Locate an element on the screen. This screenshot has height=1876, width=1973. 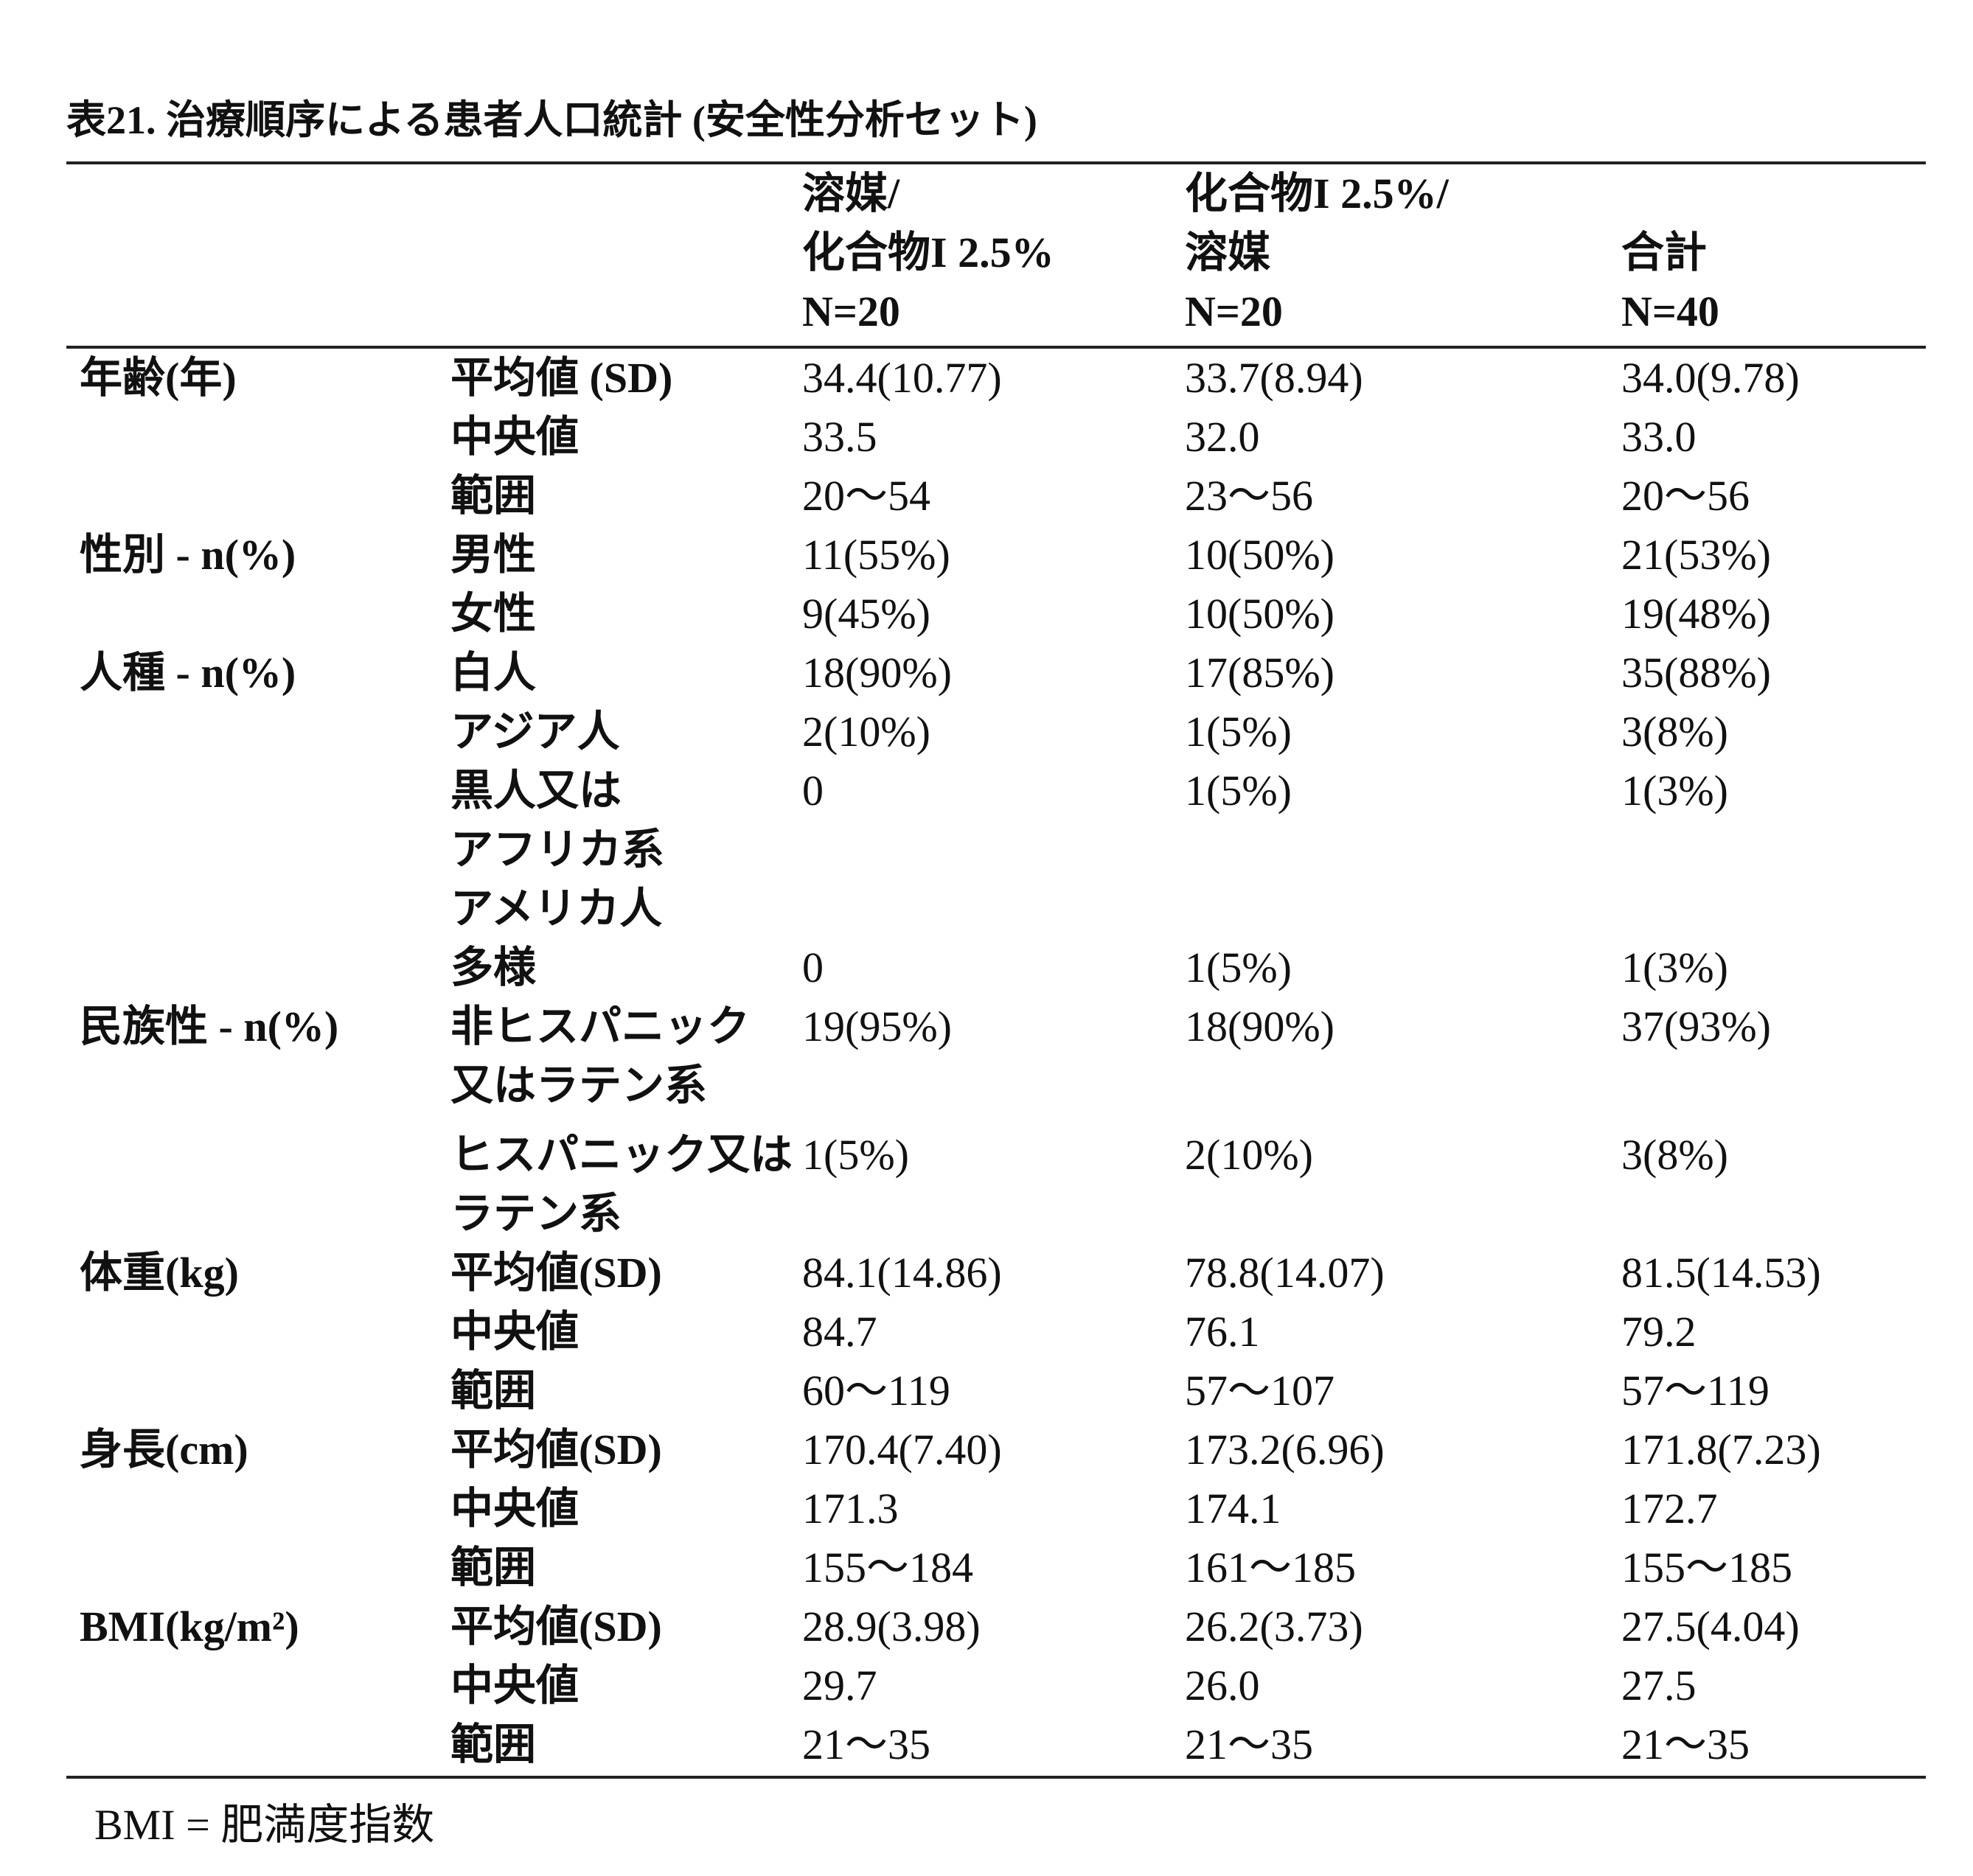
value-cell: 27.5(4.04) is located at coordinates (1773, 1626).